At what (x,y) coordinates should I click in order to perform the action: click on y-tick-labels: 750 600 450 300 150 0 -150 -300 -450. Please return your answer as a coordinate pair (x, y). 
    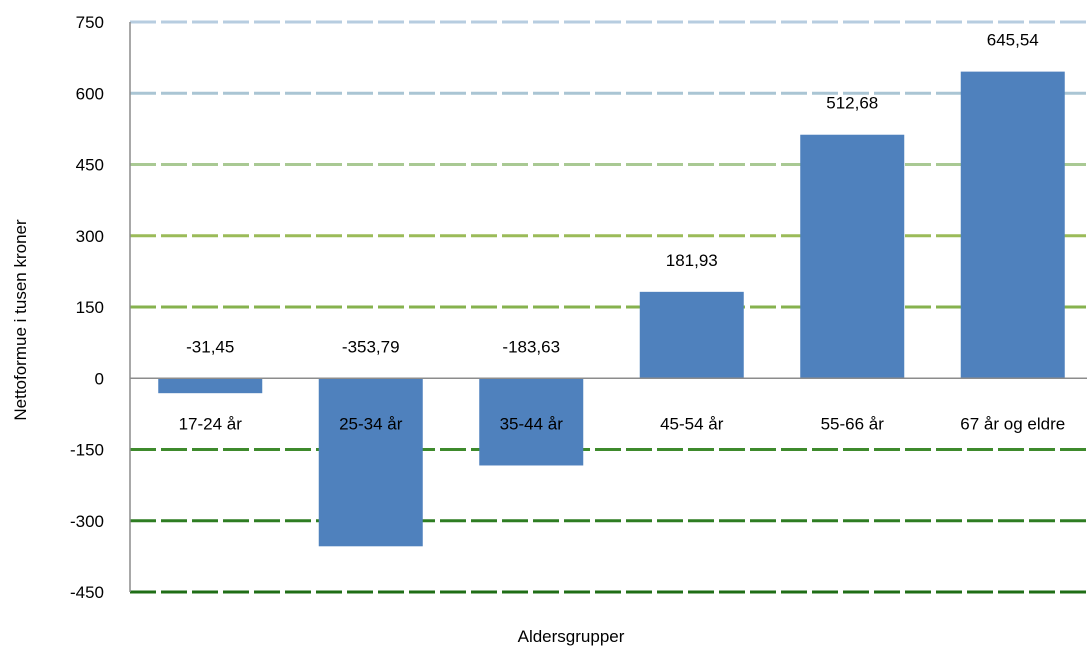
    Looking at the image, I should click on (87, 307).